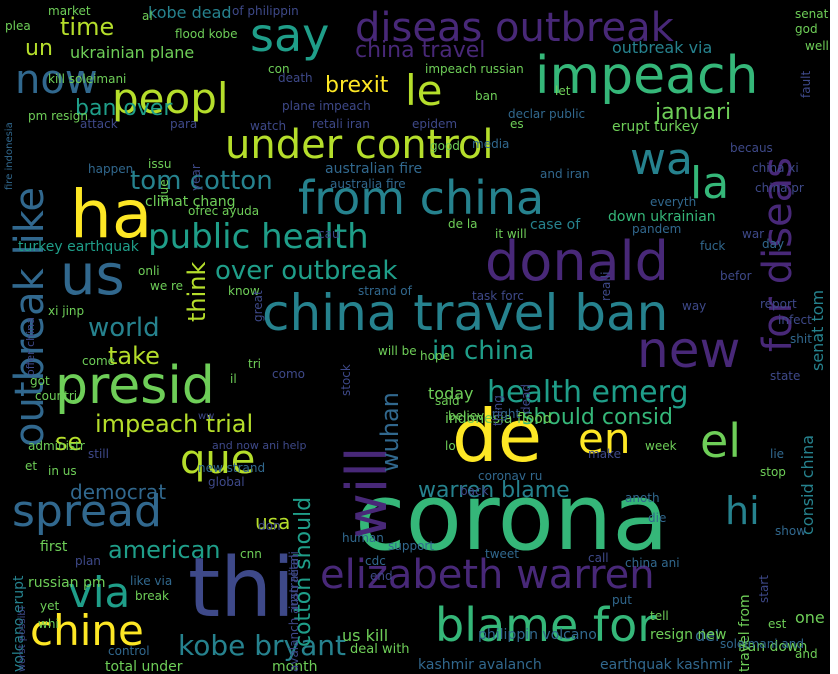 The height and width of the screenshot is (674, 838). Describe the element at coordinates (661, 446) in the screenshot. I see `cloud-word: week` at that location.